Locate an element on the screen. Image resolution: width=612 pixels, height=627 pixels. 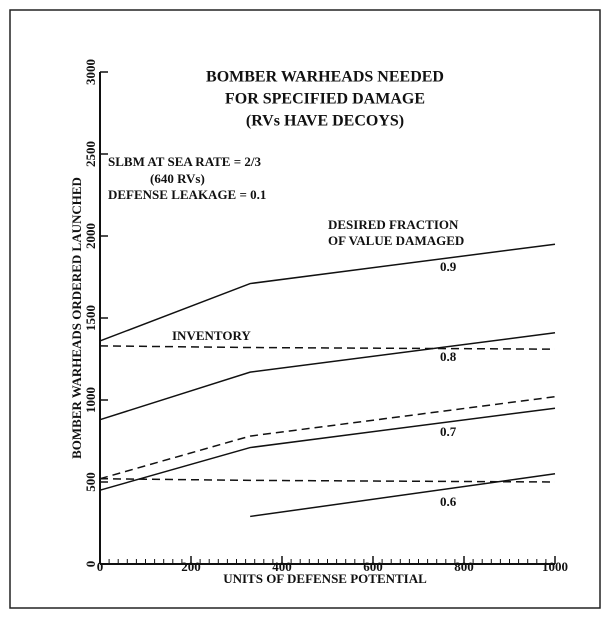
series-label: 0.8 is located at coordinates (448, 356).